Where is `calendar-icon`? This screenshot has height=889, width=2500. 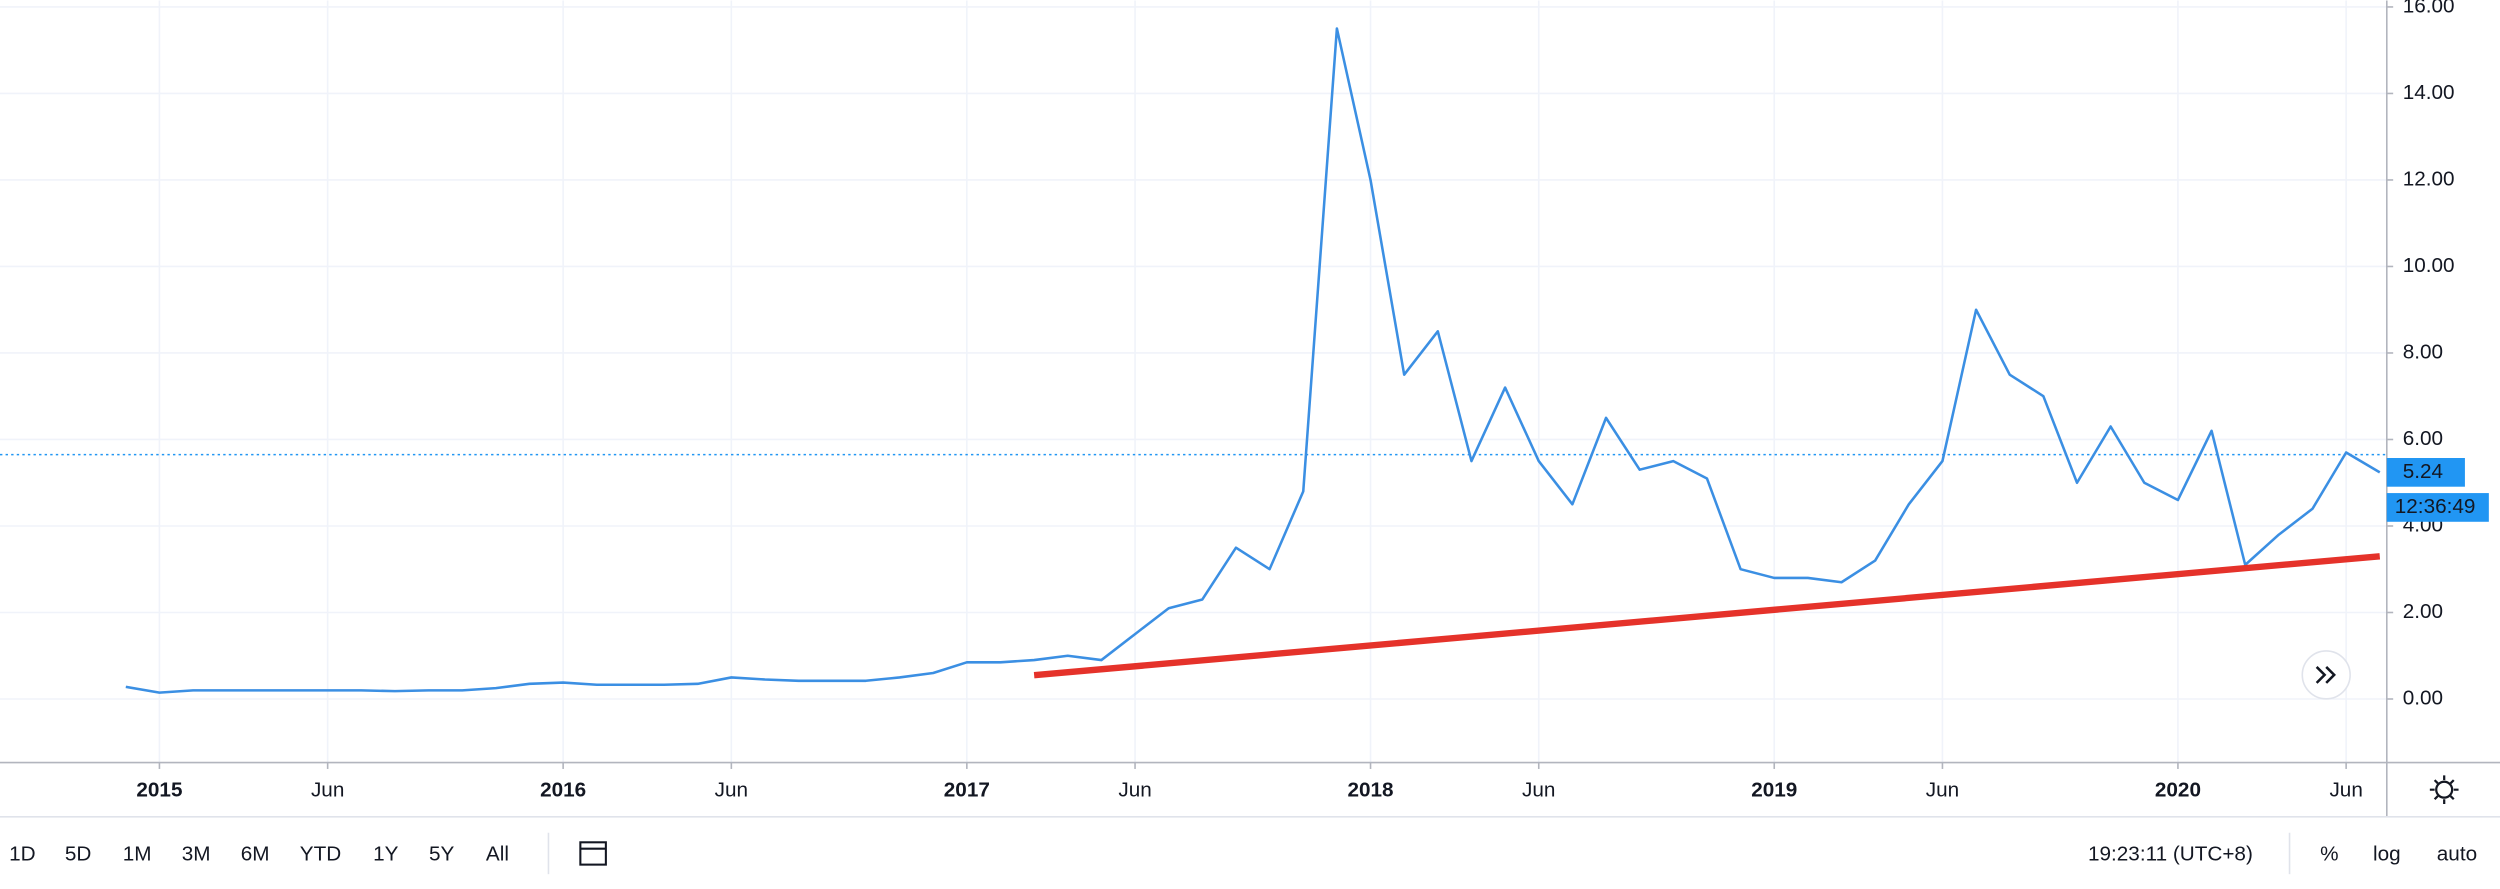 calendar-icon is located at coordinates (593, 853).